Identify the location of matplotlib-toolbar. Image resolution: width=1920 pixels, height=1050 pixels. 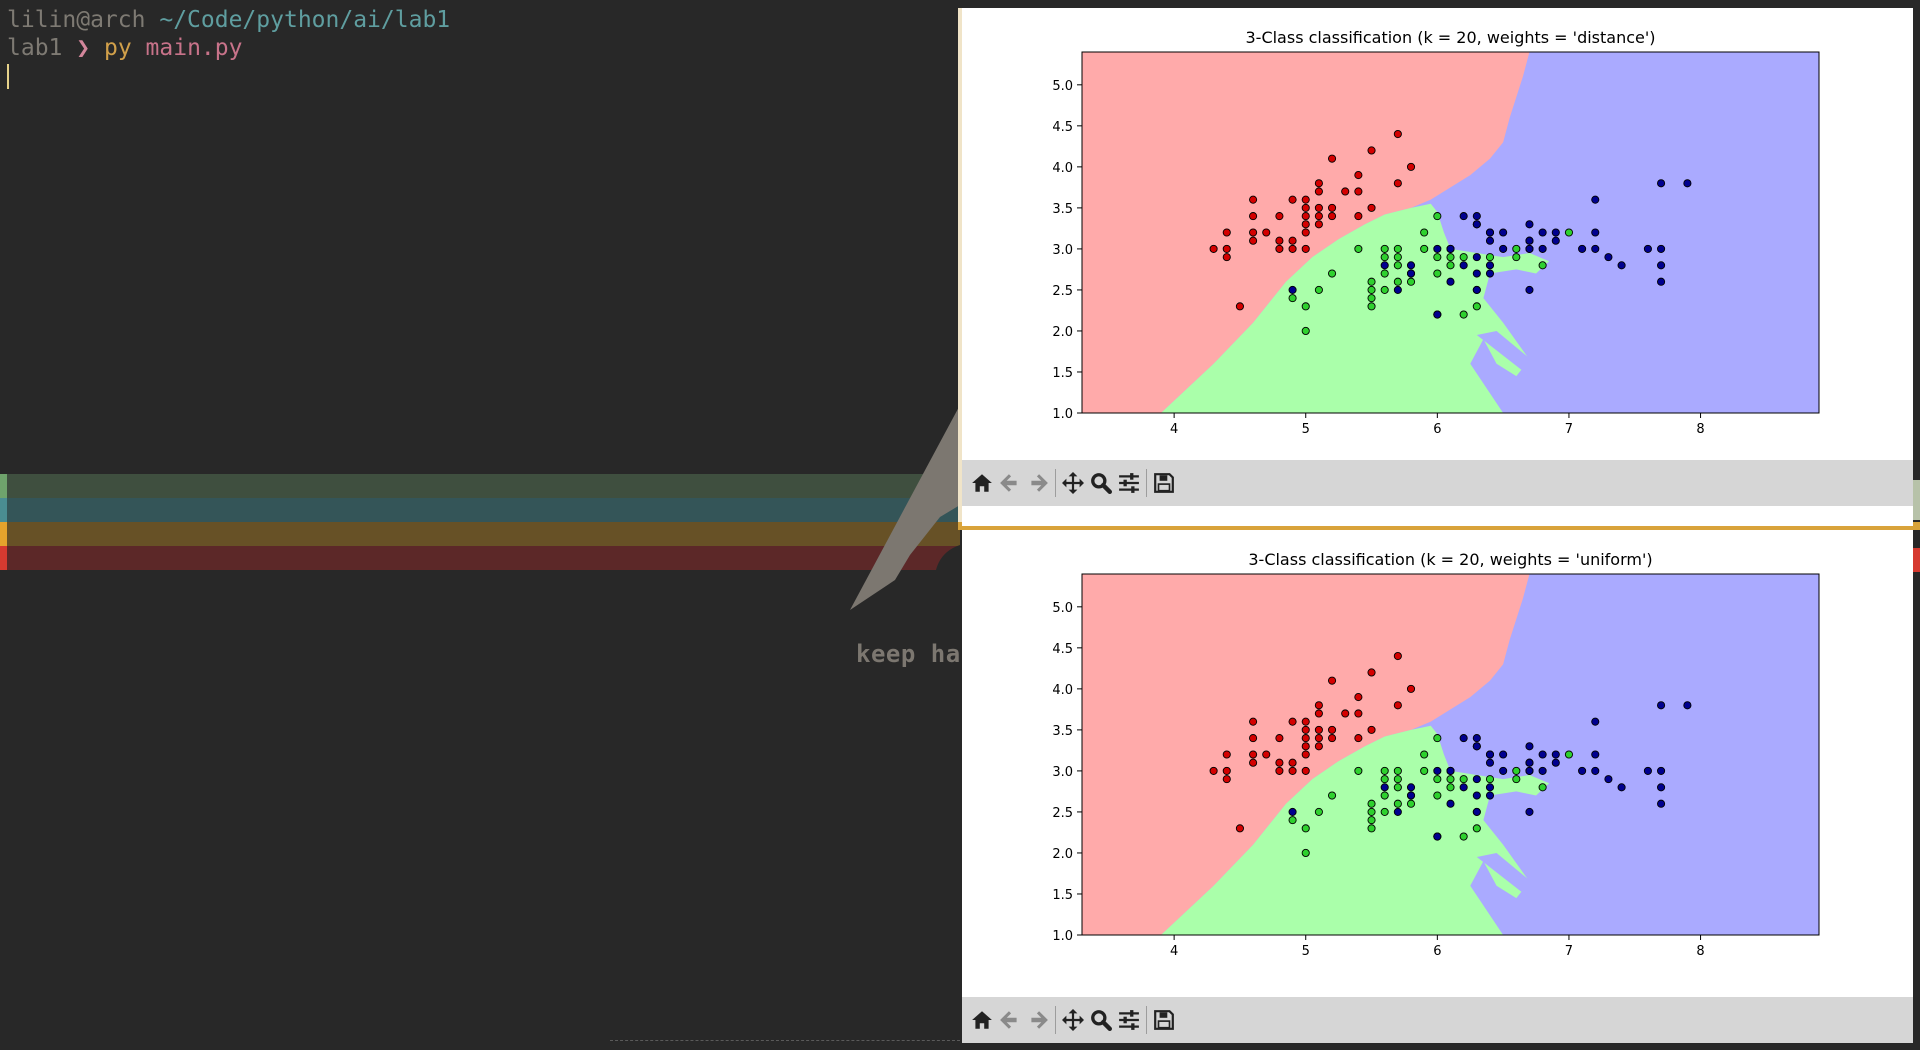
(1437, 1020).